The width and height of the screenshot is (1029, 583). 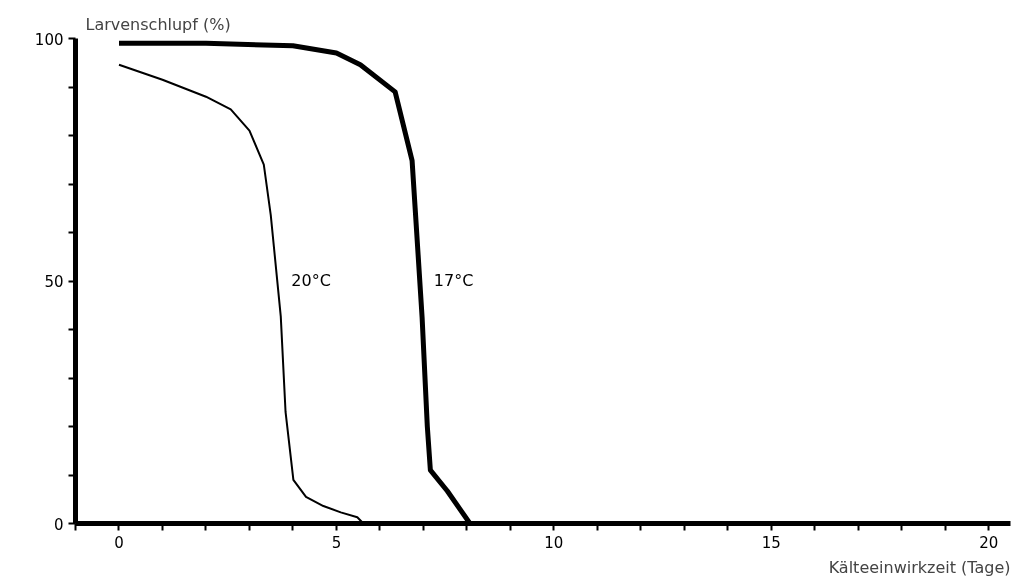 I want to click on x-tick-label: 20, so click(x=989, y=542).